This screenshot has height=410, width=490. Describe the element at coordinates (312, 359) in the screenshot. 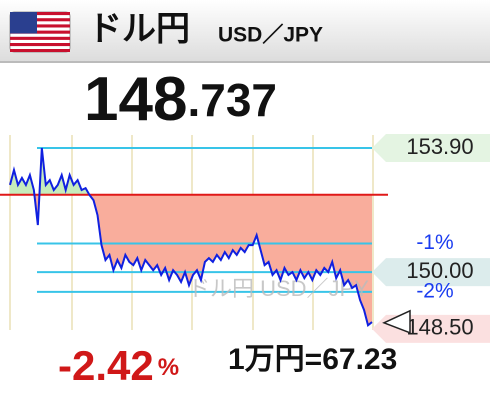

I see `conversion: 1万円=67.23` at that location.